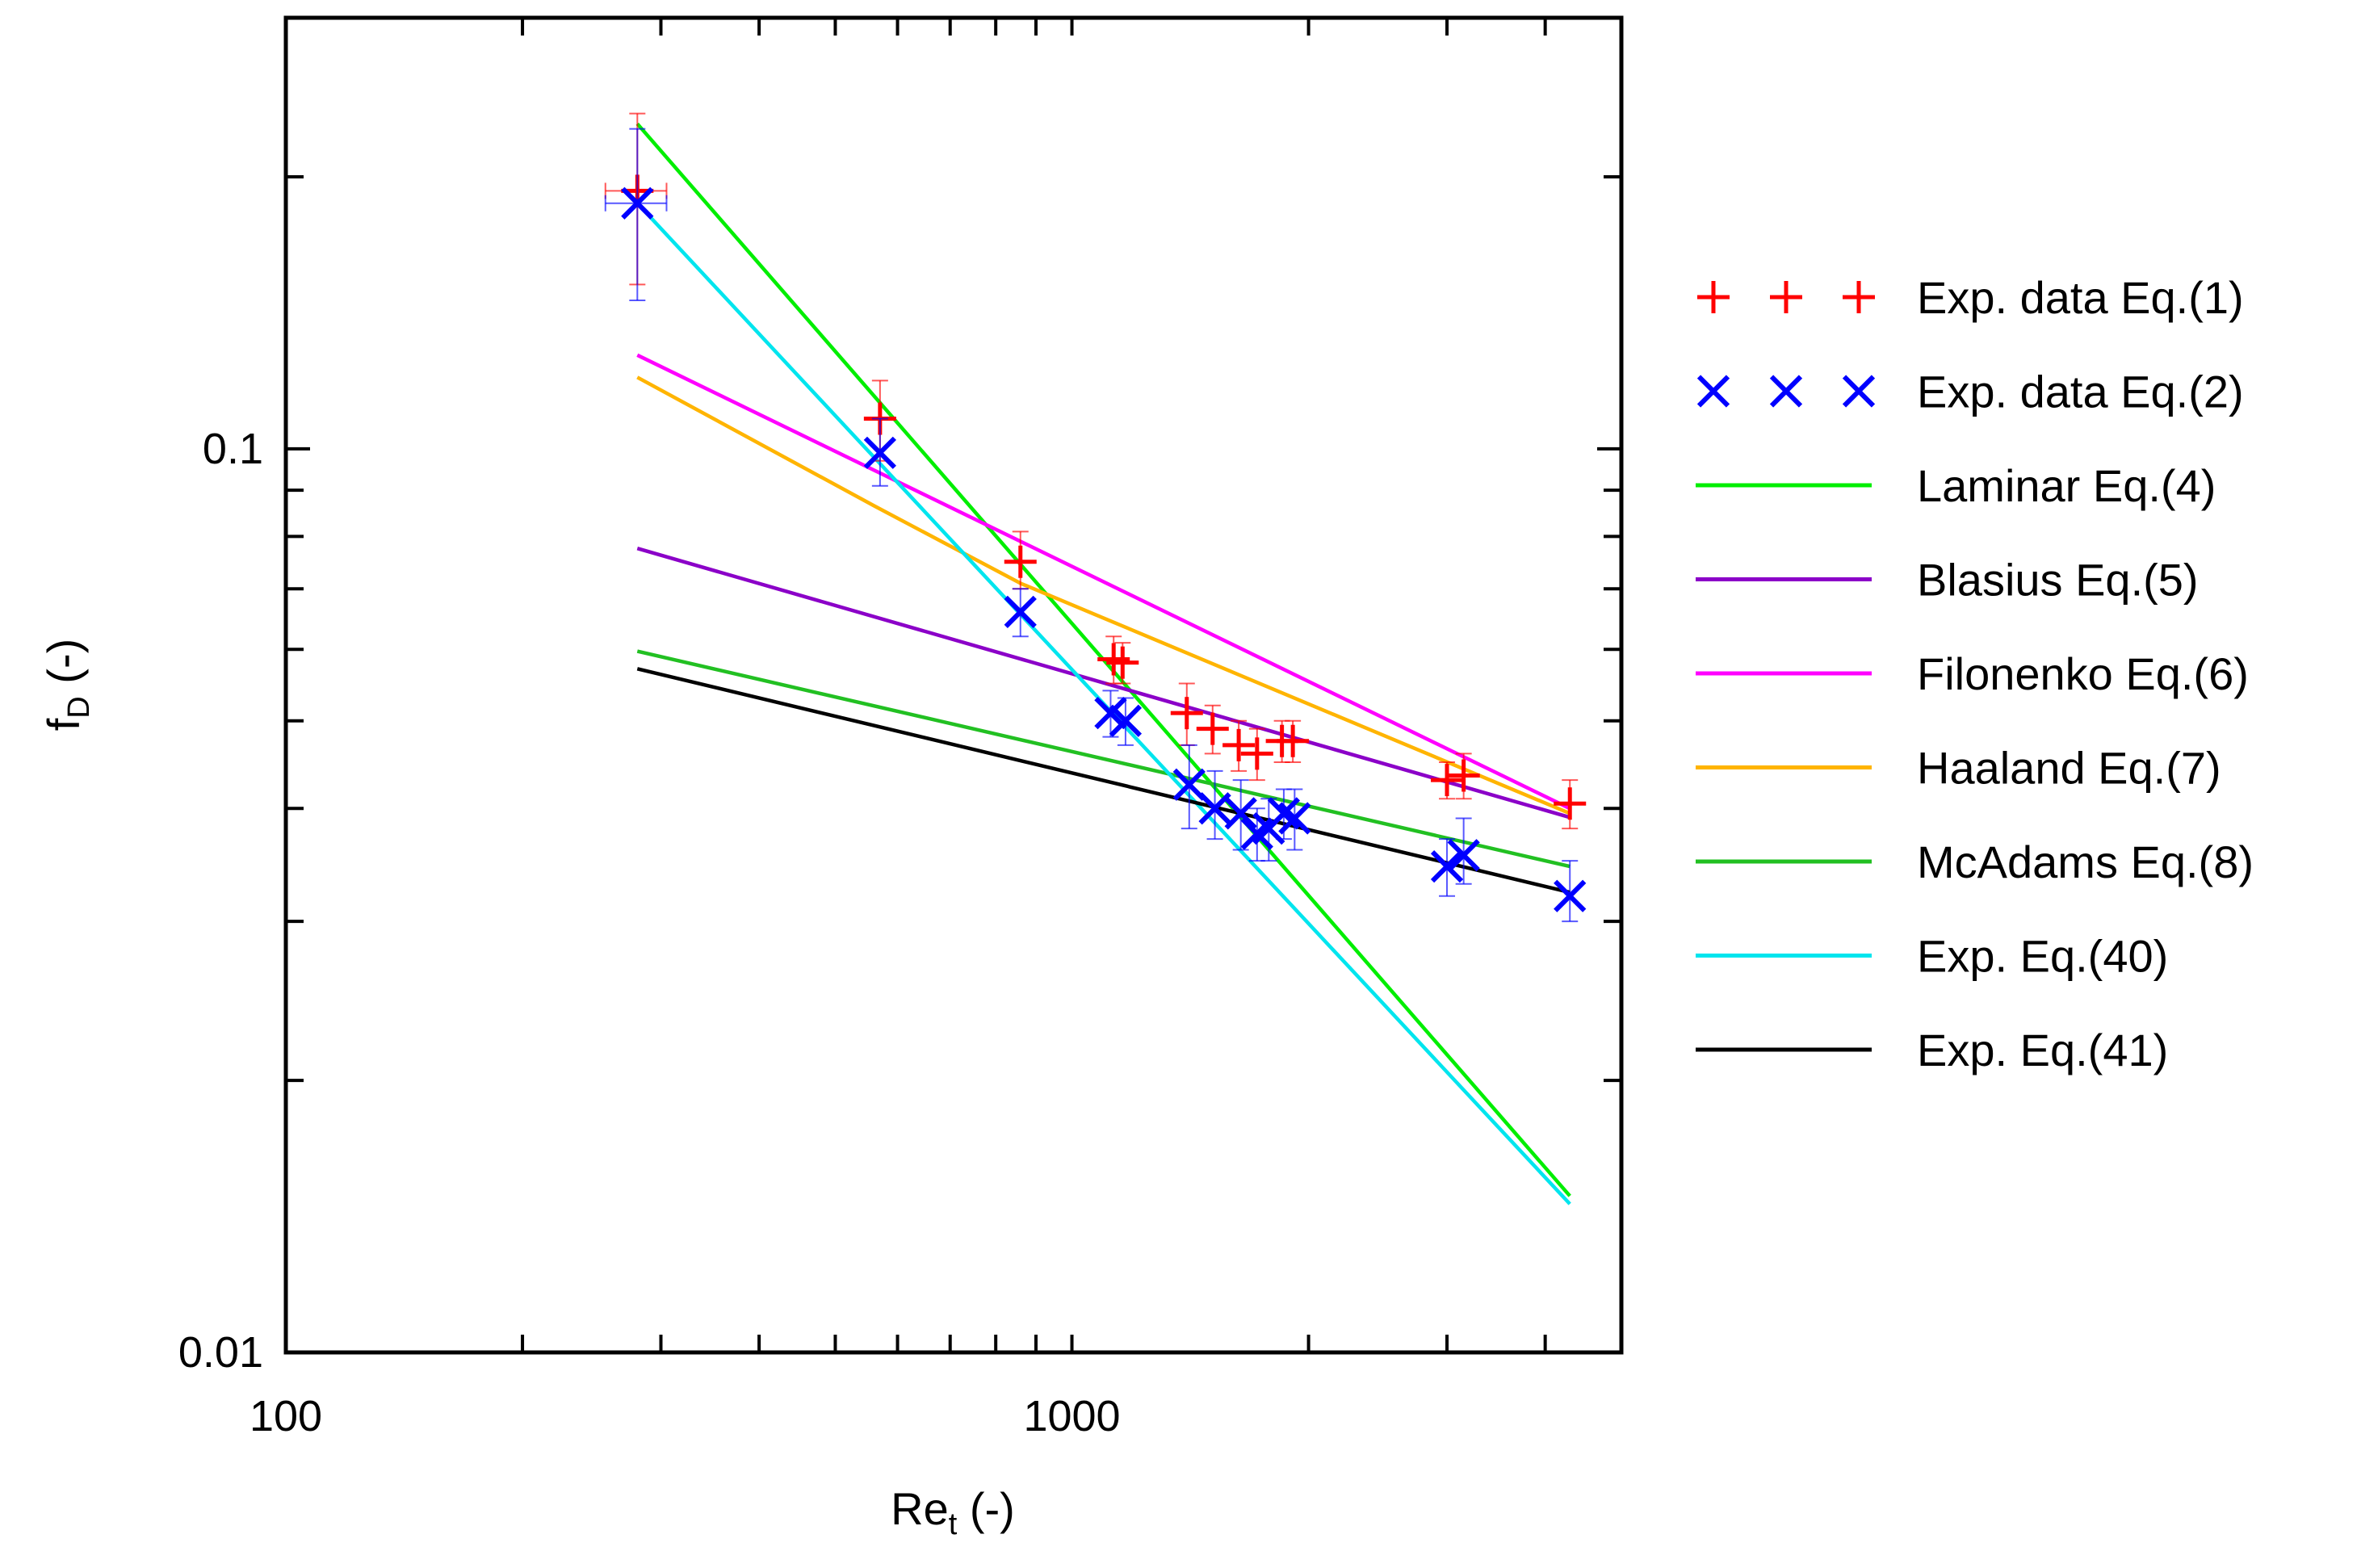  I want to click on legend-item: Exp. data Eq.(1), so click(1970, 297).